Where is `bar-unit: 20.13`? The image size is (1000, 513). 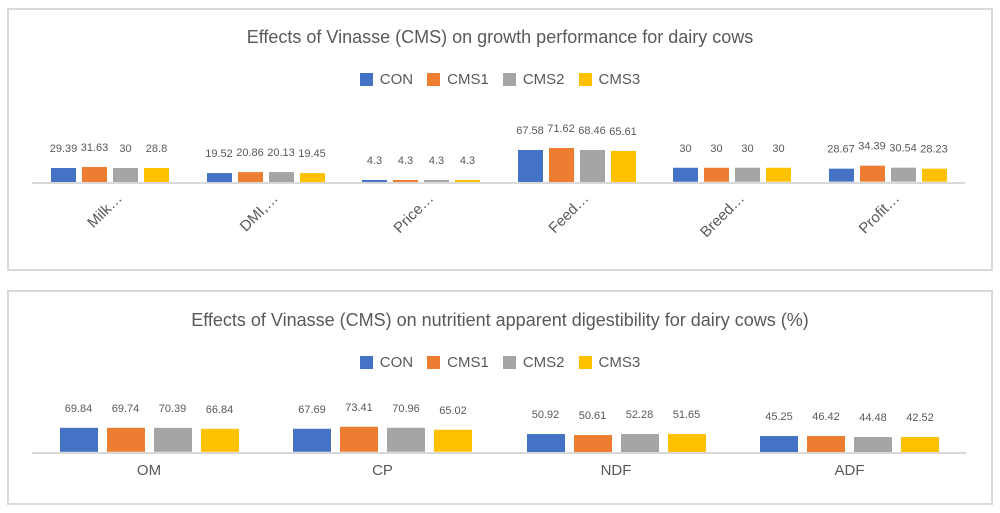 bar-unit: 20.13 is located at coordinates (281, 165).